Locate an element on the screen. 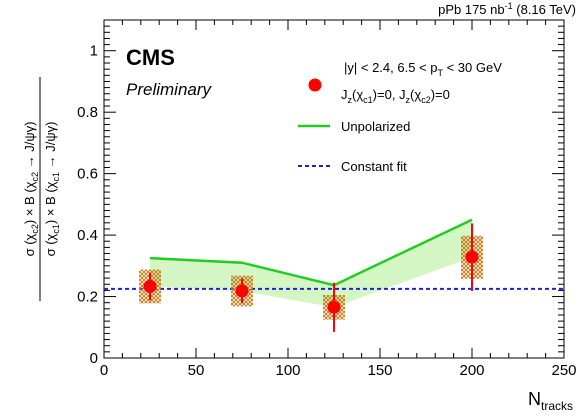 This screenshot has width=580, height=418. selection-line-1: |y| < 2.4, 6.5 < pT < 30 GeV is located at coordinates (423, 69).